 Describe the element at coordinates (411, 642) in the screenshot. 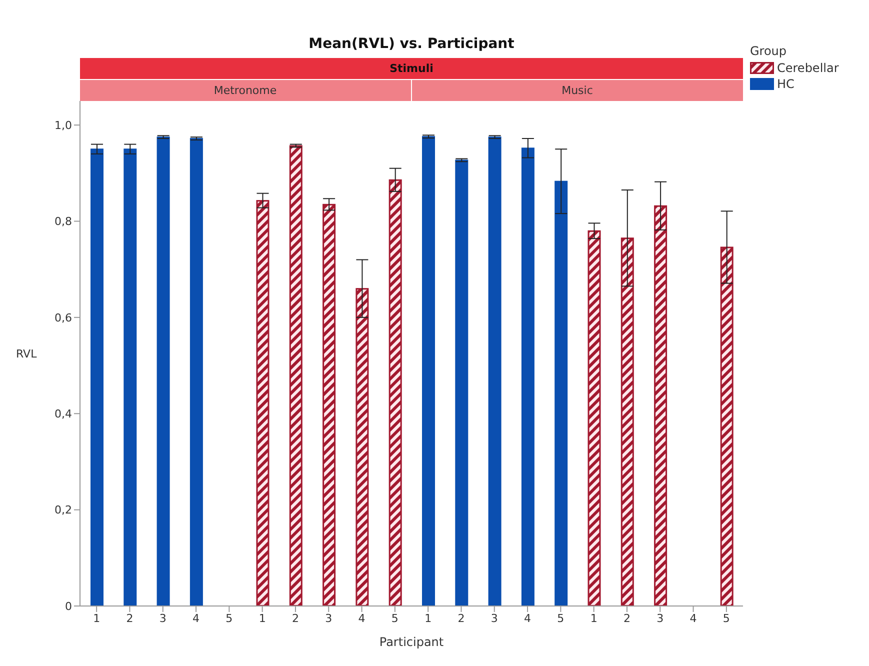

I see `x-axis-title: Participant` at that location.